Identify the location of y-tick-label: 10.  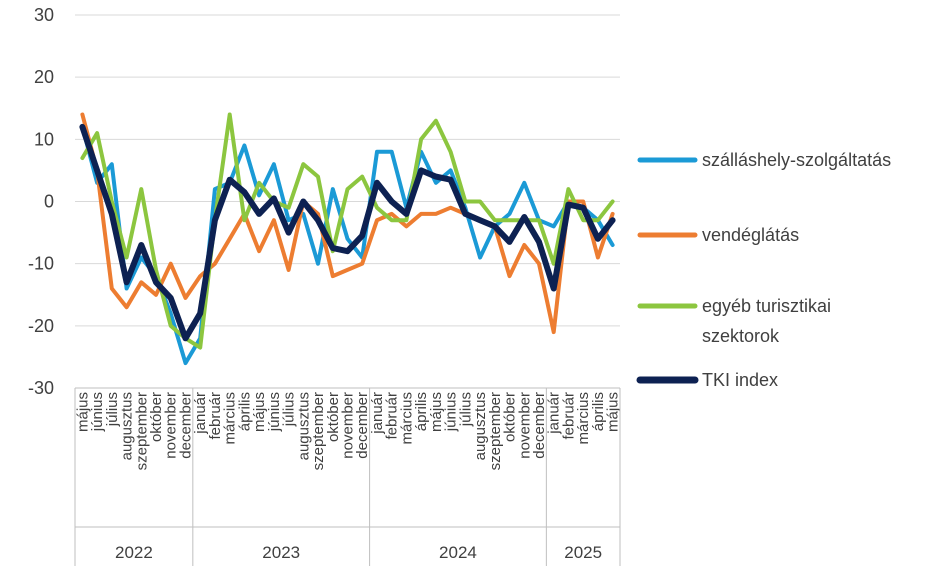
(44, 139).